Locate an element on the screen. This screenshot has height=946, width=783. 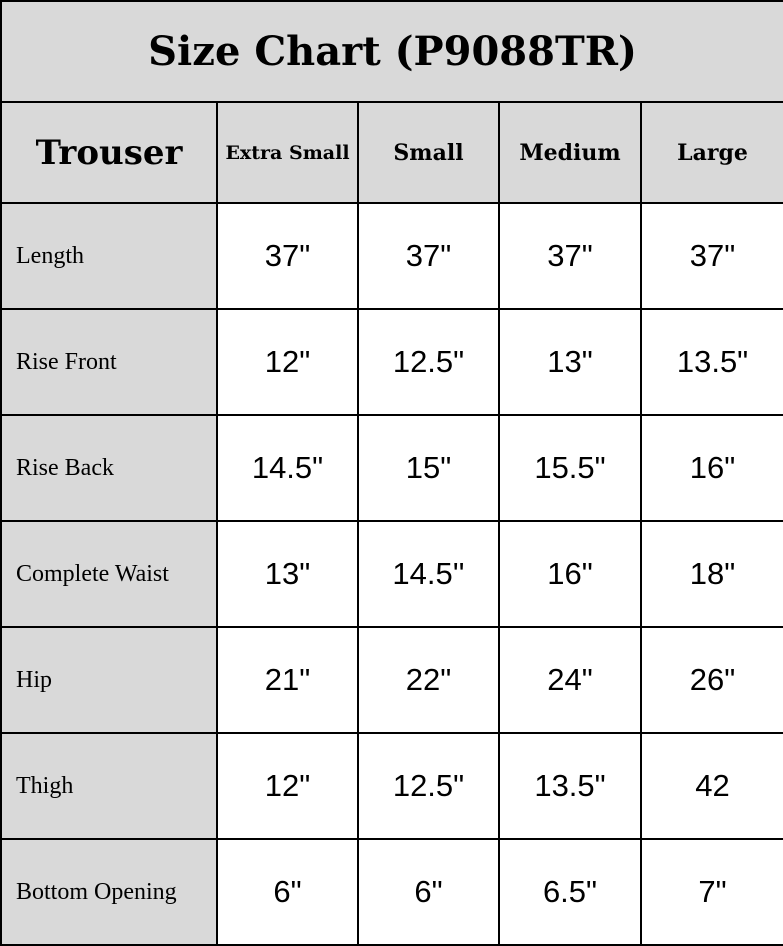
table-row: Thigh 12" 12.5" 13.5" 42 is located at coordinates (391, 786).